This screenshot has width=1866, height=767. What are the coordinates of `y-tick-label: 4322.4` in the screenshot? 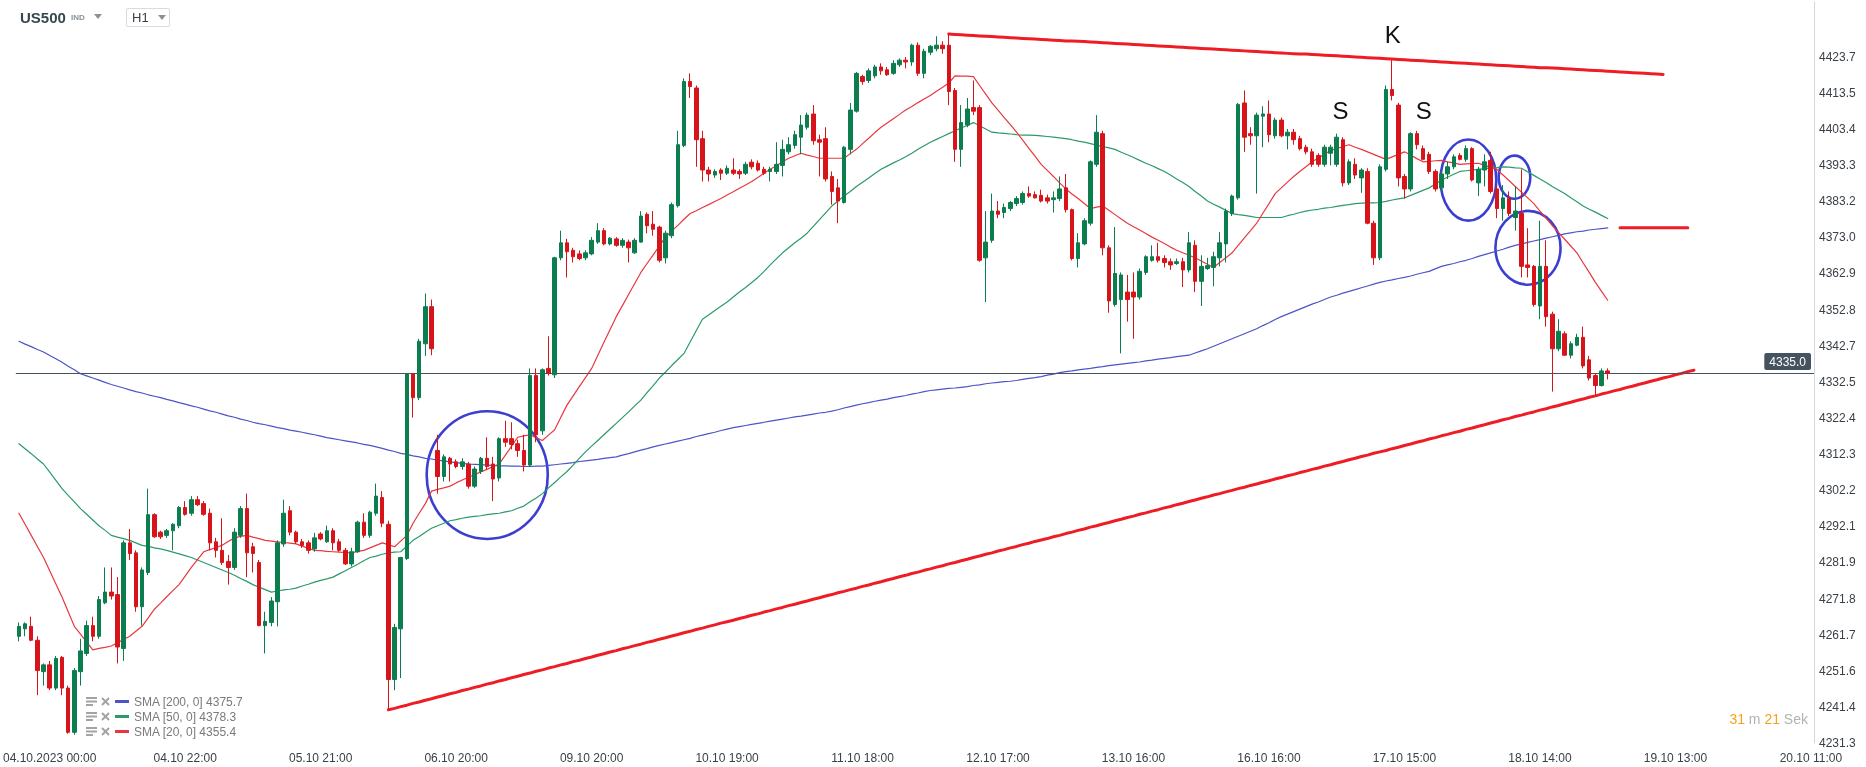 It's located at (1838, 417).